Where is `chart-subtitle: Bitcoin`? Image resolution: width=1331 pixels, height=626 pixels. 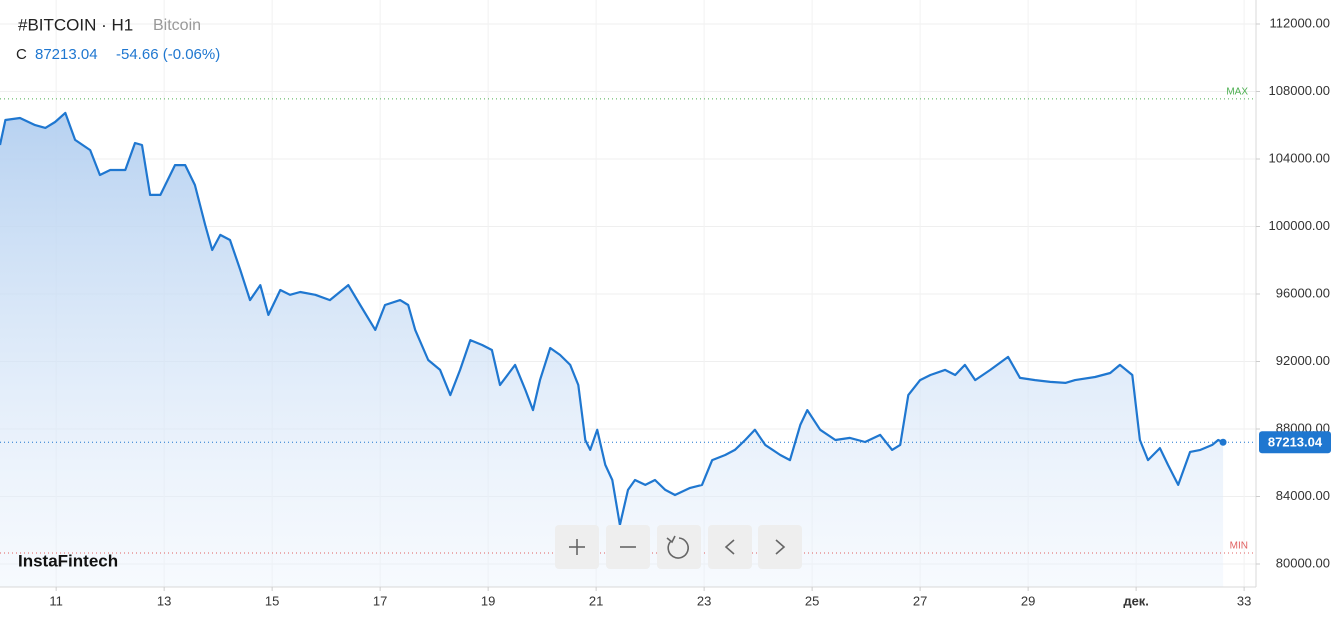 chart-subtitle: Bitcoin is located at coordinates (177, 25).